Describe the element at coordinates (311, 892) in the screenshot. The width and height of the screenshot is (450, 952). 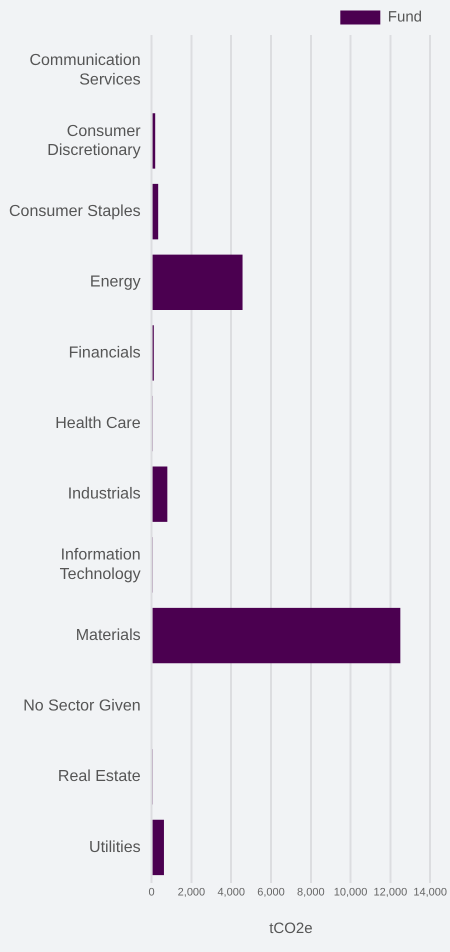
I see `x-tick-label: 8,000` at that location.